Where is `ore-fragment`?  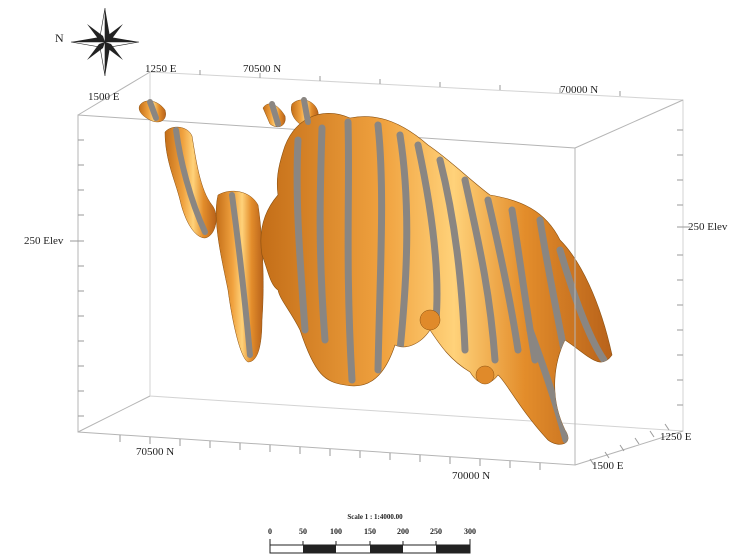
ore-fragment is located at coordinates (190, 182).